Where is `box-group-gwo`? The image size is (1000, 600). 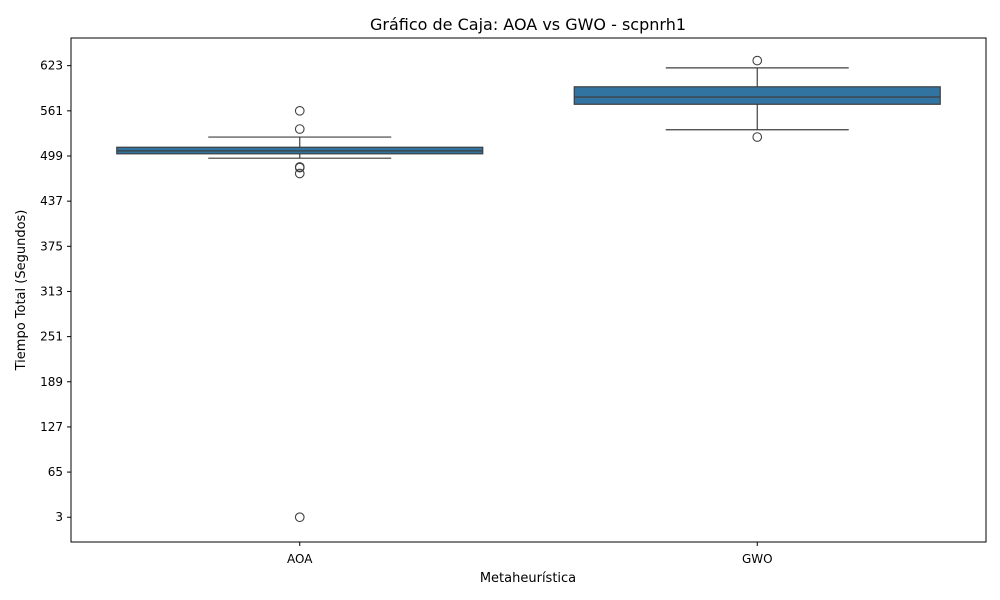 box-group-gwo is located at coordinates (757, 98).